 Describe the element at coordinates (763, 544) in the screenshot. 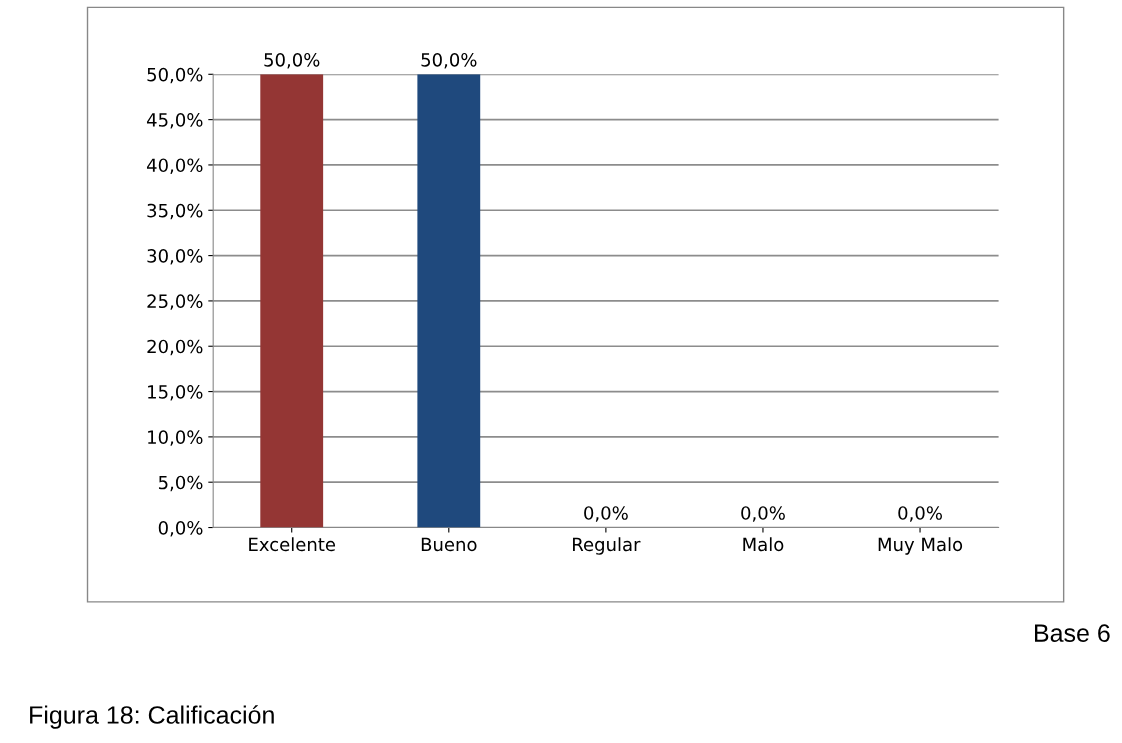

I see `x-tick-label: Malo` at that location.